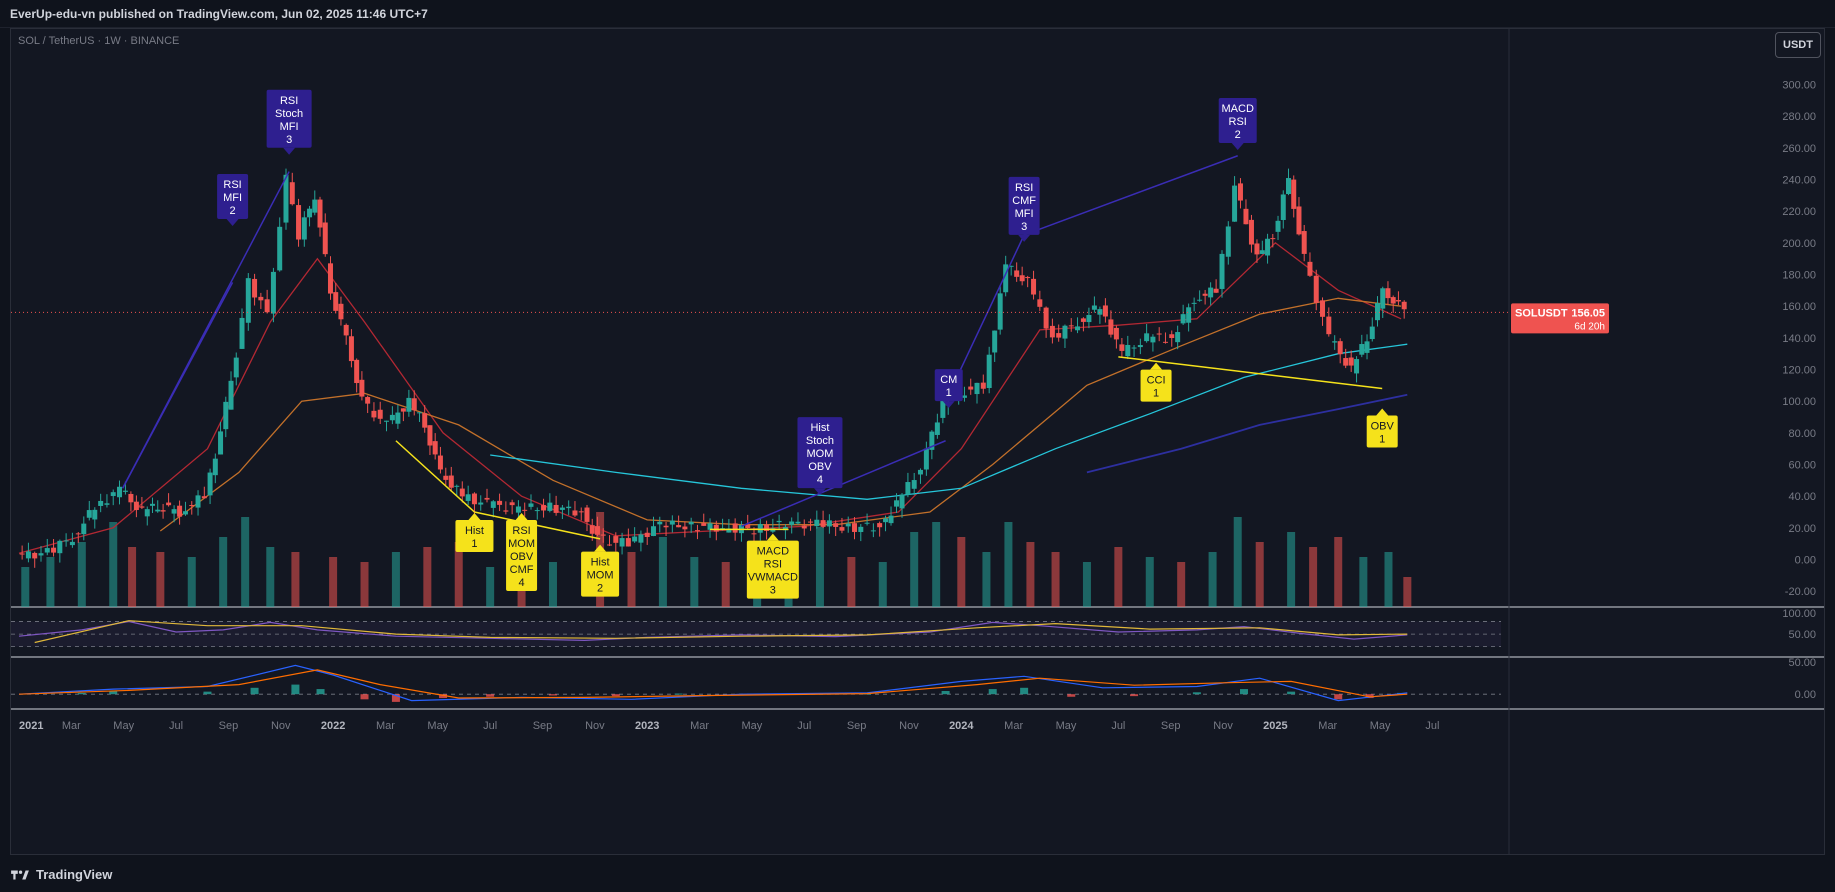  What do you see at coordinates (474, 531) in the screenshot?
I see `label-text: Hist` at bounding box center [474, 531].